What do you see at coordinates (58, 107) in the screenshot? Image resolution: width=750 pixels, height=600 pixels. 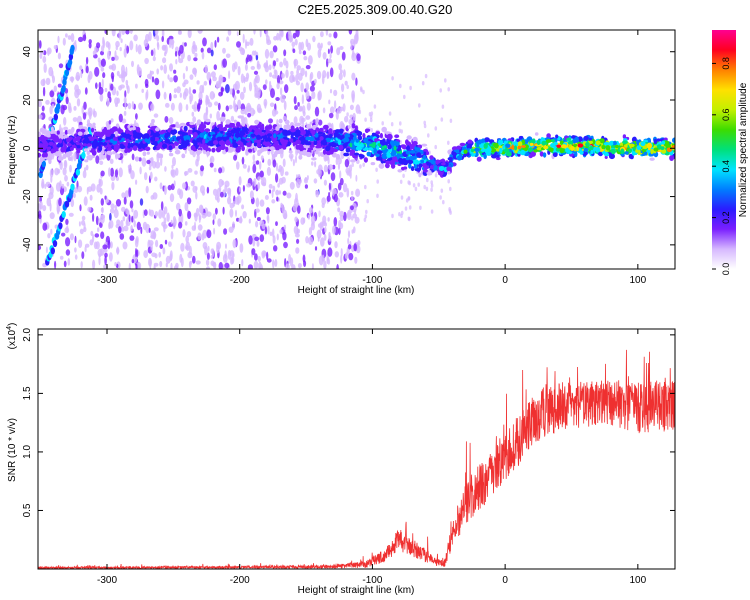 I see `streak-cell` at bounding box center [58, 107].